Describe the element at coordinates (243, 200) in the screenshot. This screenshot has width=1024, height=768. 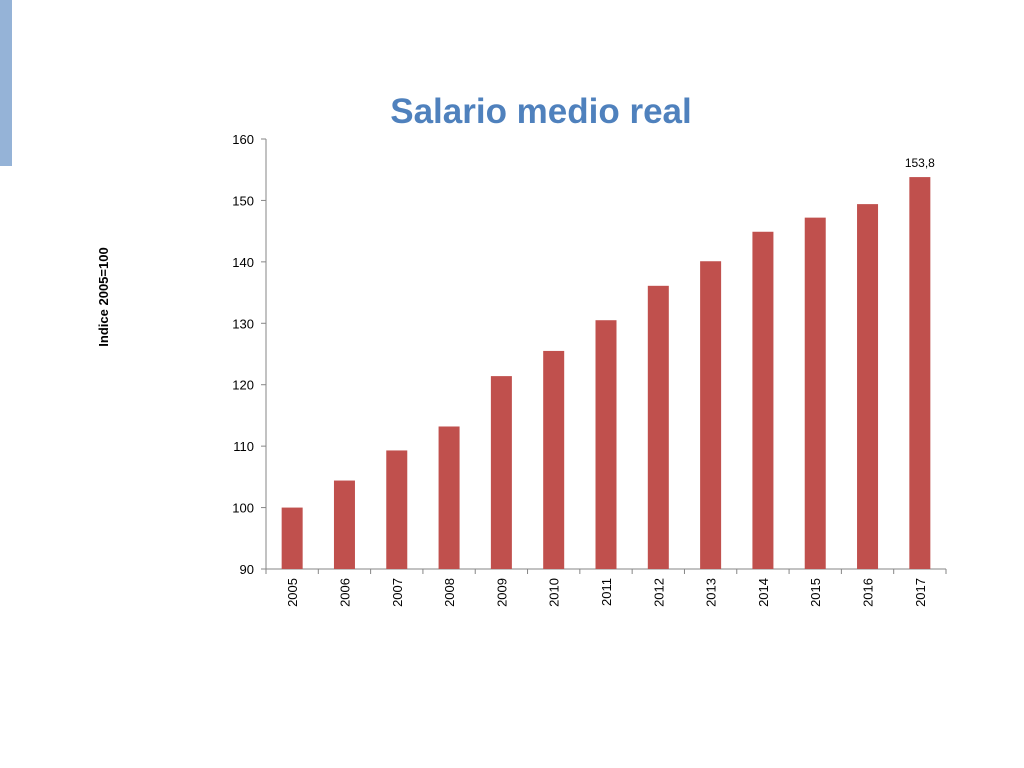
I see `y-tick-label: 150` at that location.